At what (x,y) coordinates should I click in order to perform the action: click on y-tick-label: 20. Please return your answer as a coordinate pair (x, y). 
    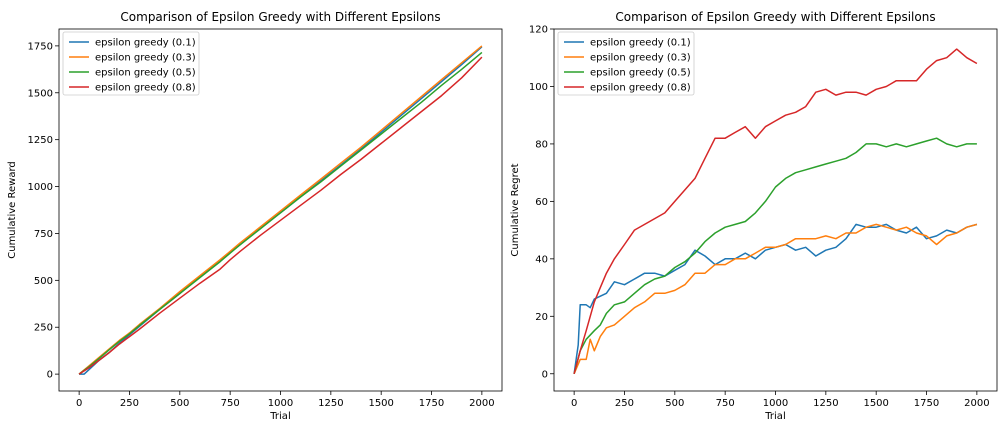
    Looking at the image, I should click on (541, 317).